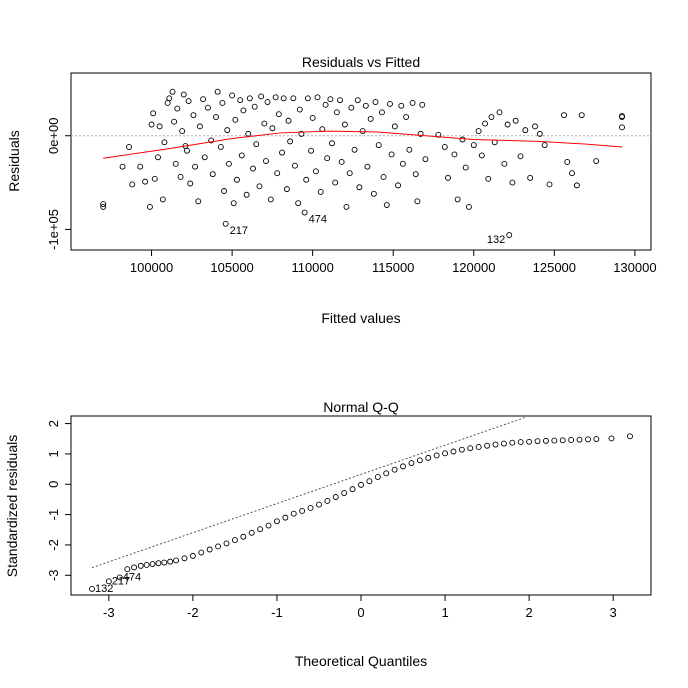 The image size is (688, 688). Describe the element at coordinates (53, 515) in the screenshot. I see `y-tick-label: -1` at that location.